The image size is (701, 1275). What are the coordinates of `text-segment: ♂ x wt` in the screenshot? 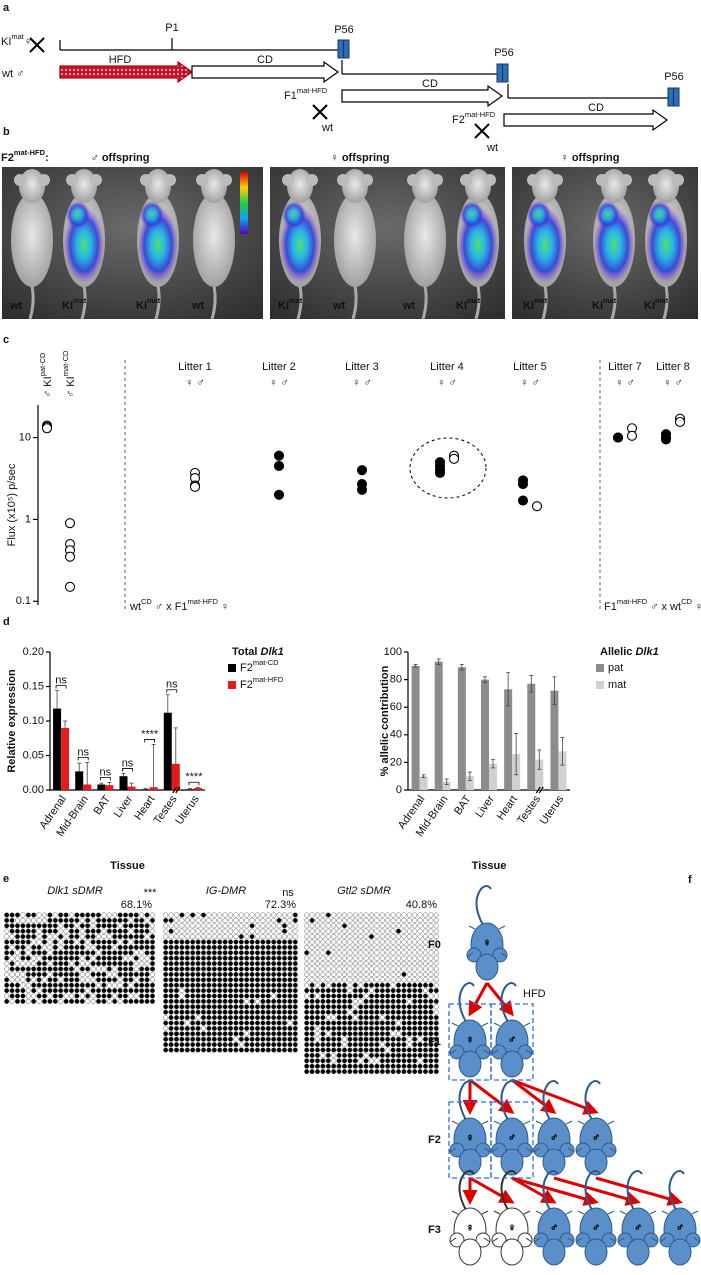 It's located at (664, 607).